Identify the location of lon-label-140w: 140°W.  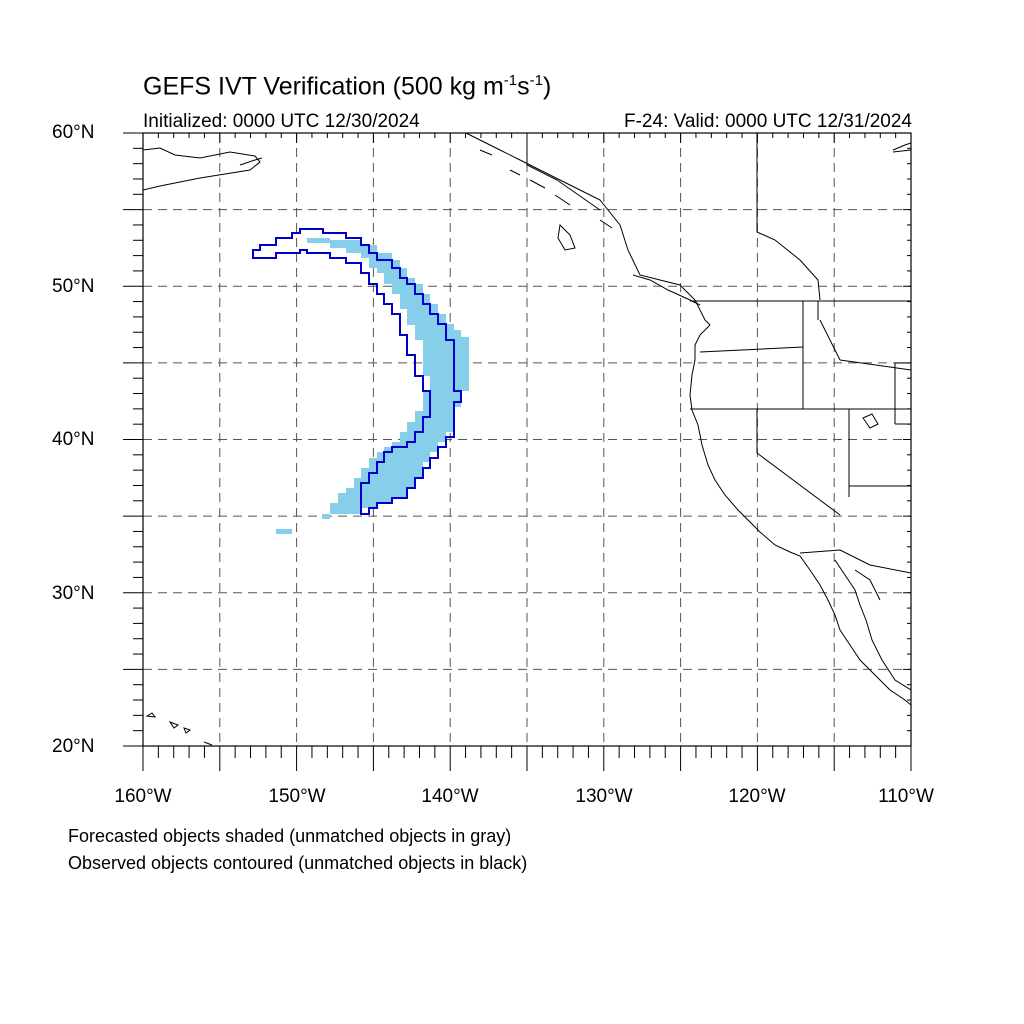
(450, 796).